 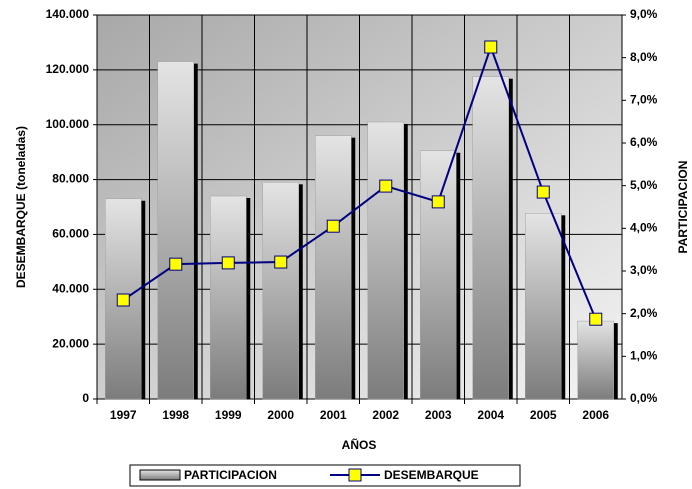 What do you see at coordinates (644, 313) in the screenshot?
I see `y2-tick-label: 2,0%` at bounding box center [644, 313].